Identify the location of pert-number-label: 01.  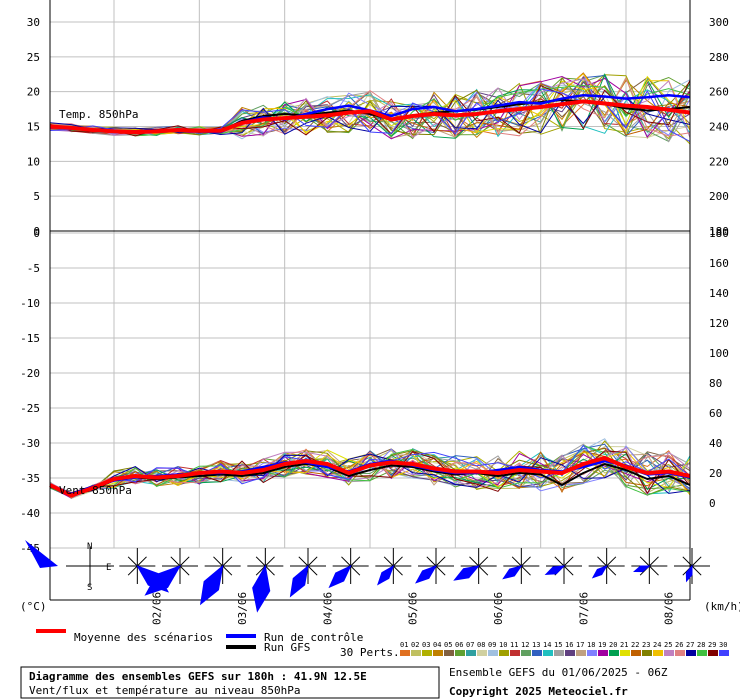
(404, 645).